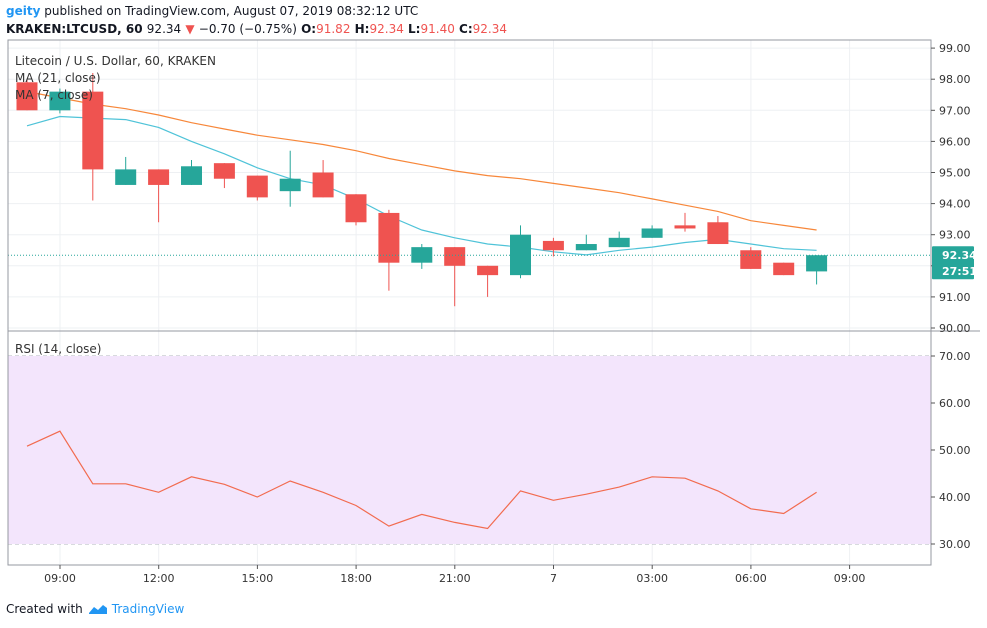 This screenshot has height=628, width=987. What do you see at coordinates (333, 29) in the screenshot?
I see `open-value: 91.82` at bounding box center [333, 29].